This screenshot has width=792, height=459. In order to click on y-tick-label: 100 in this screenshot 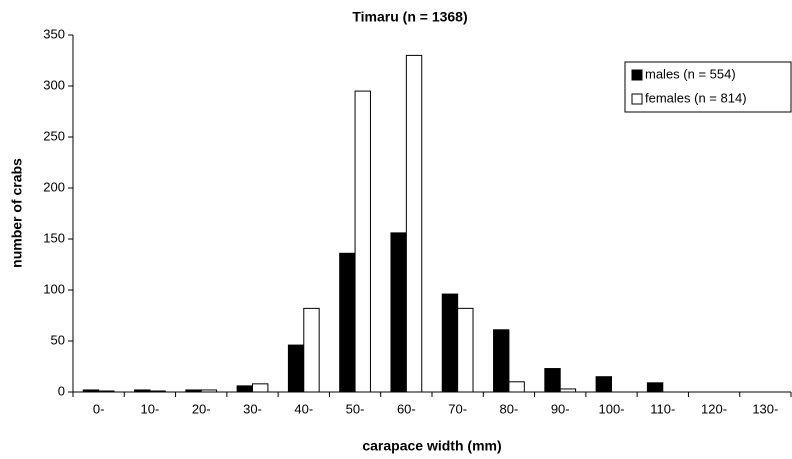, I will do `click(54, 288)`.